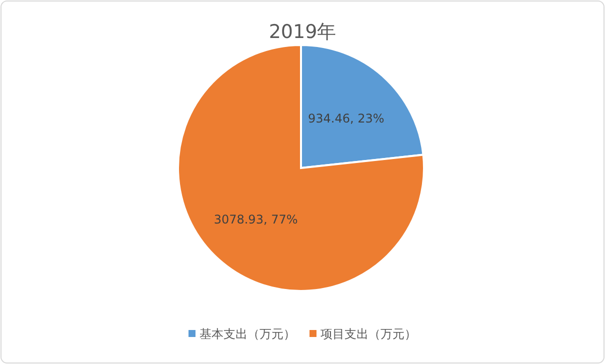  What do you see at coordinates (368, 334) in the screenshot?
I see `legend-label: 项目支出（万元）` at bounding box center [368, 334].